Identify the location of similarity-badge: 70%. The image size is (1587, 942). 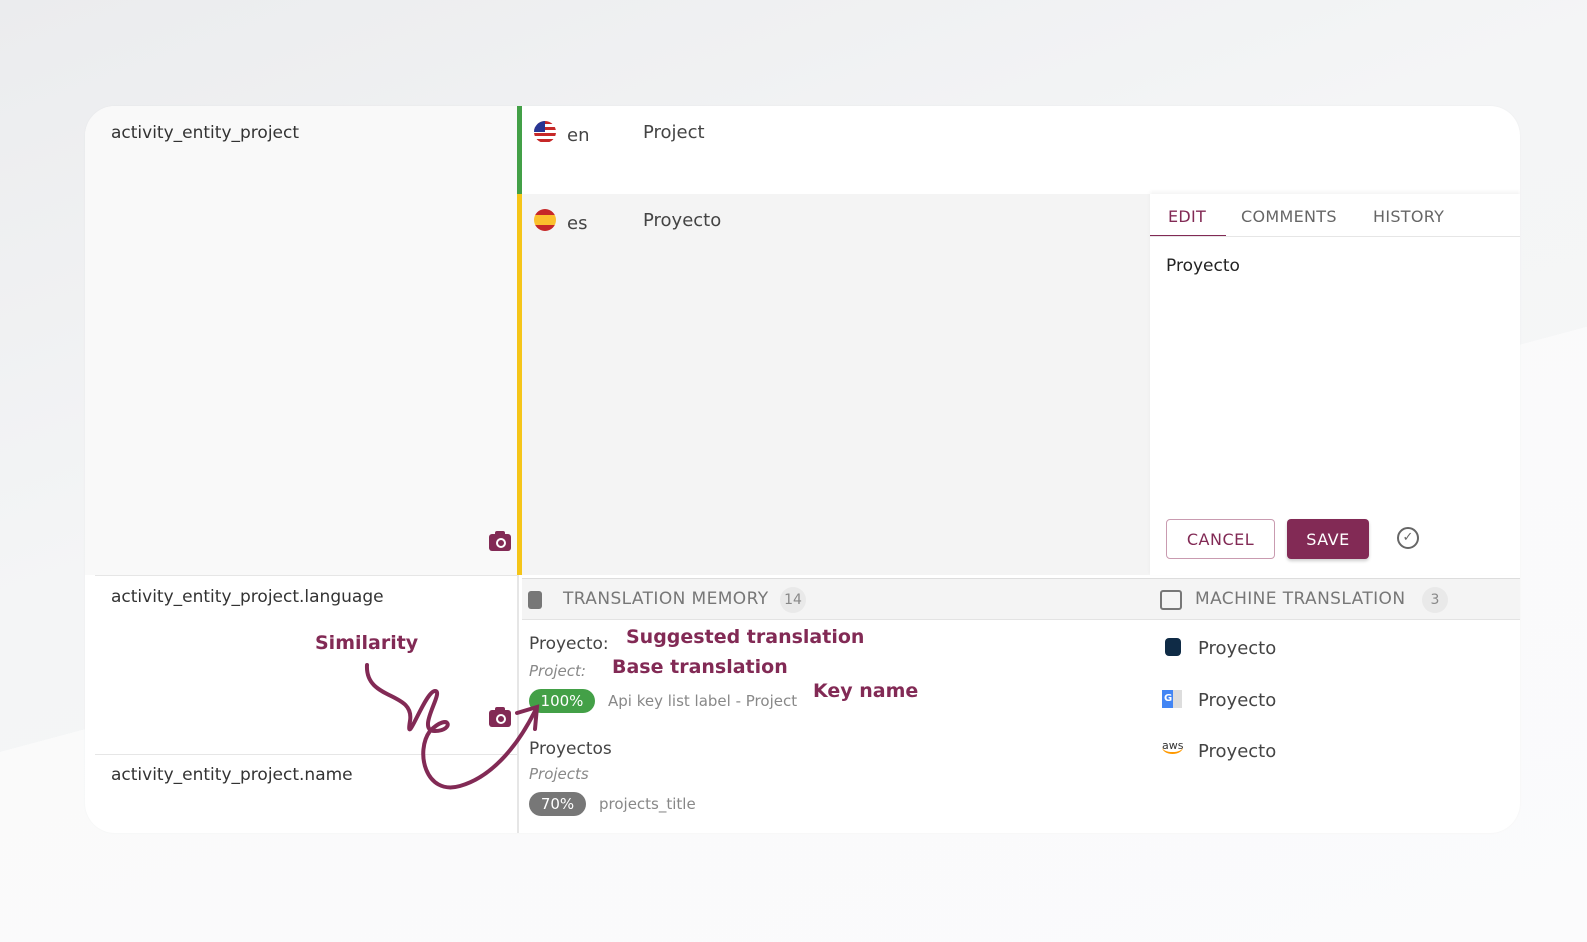
(557, 804).